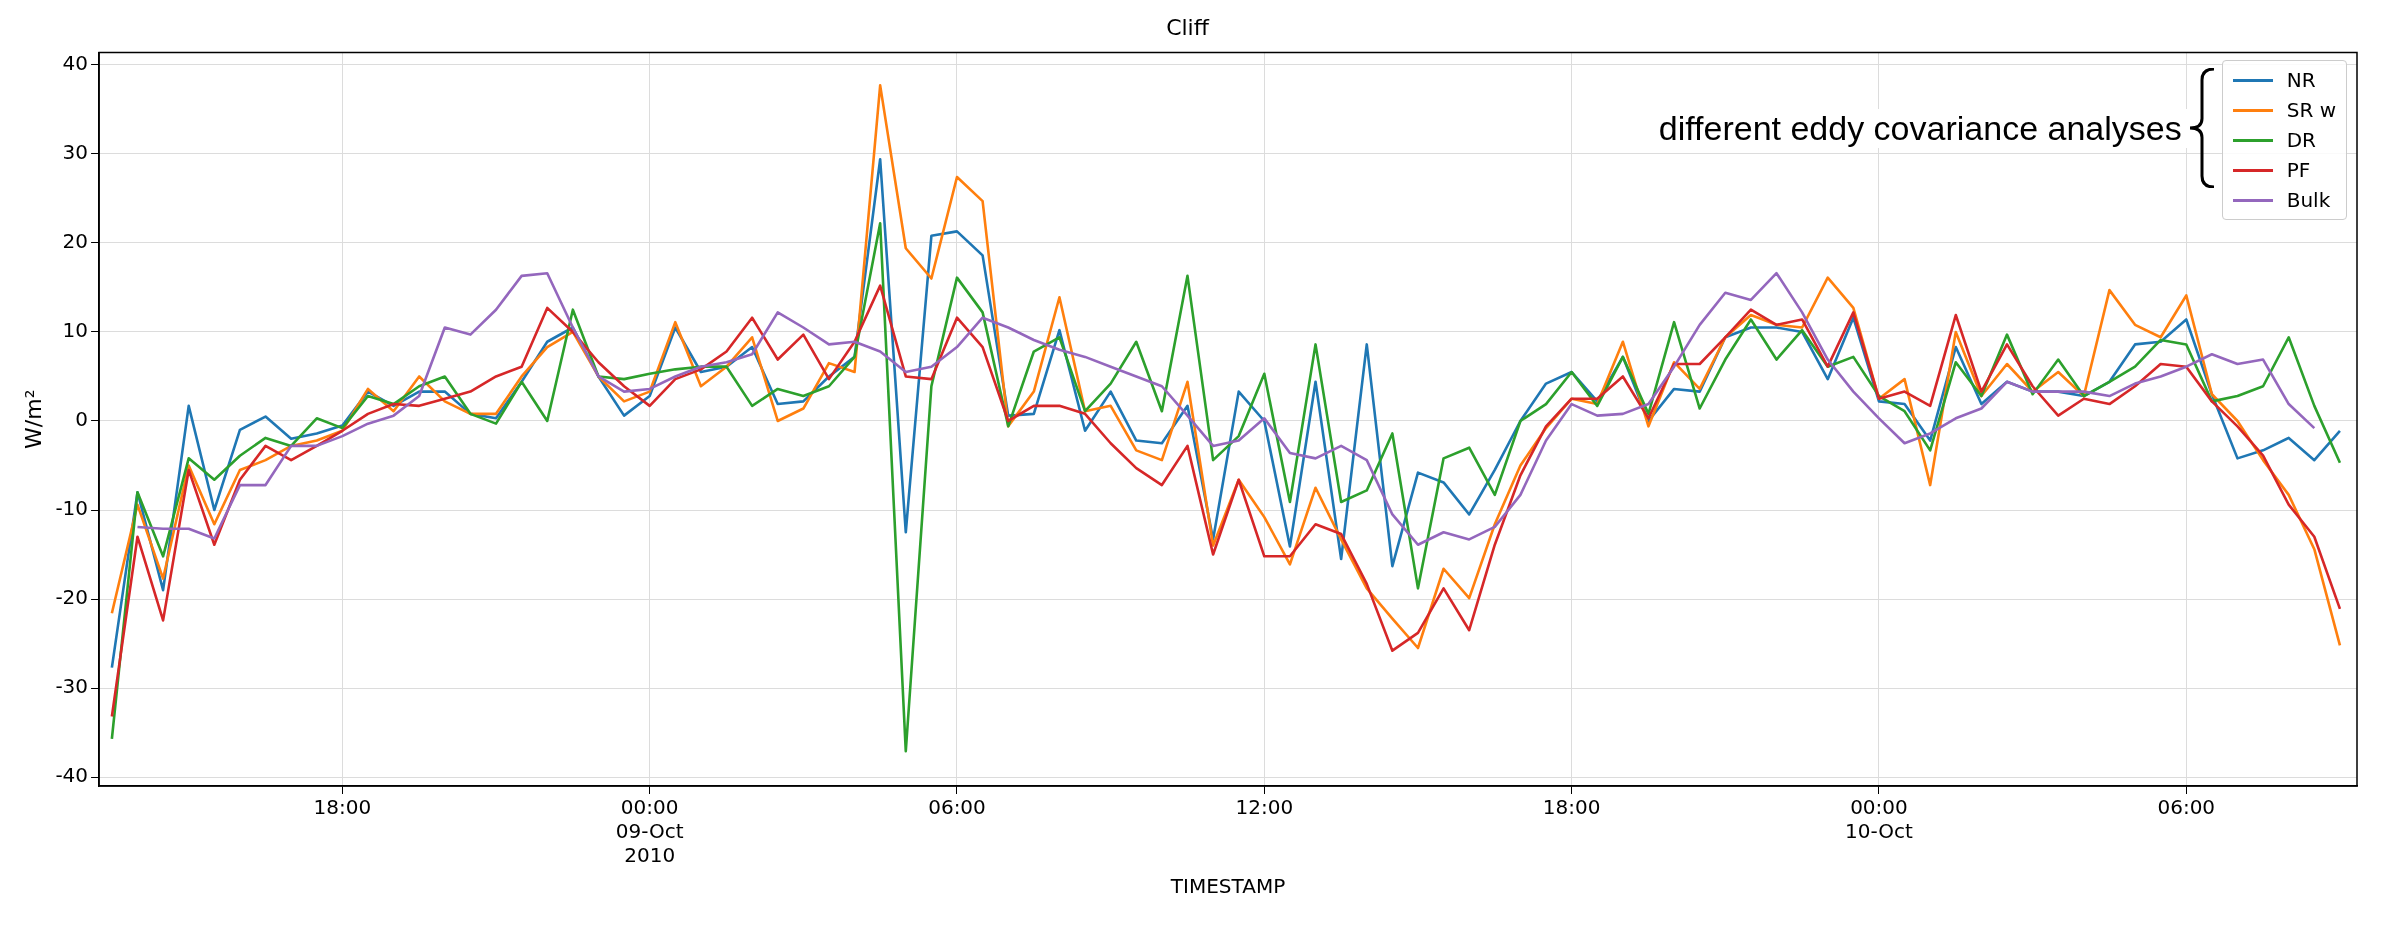 This screenshot has width=2405, height=934. I want to click on x-axis-title: TIMESTAMP, so click(1227, 886).